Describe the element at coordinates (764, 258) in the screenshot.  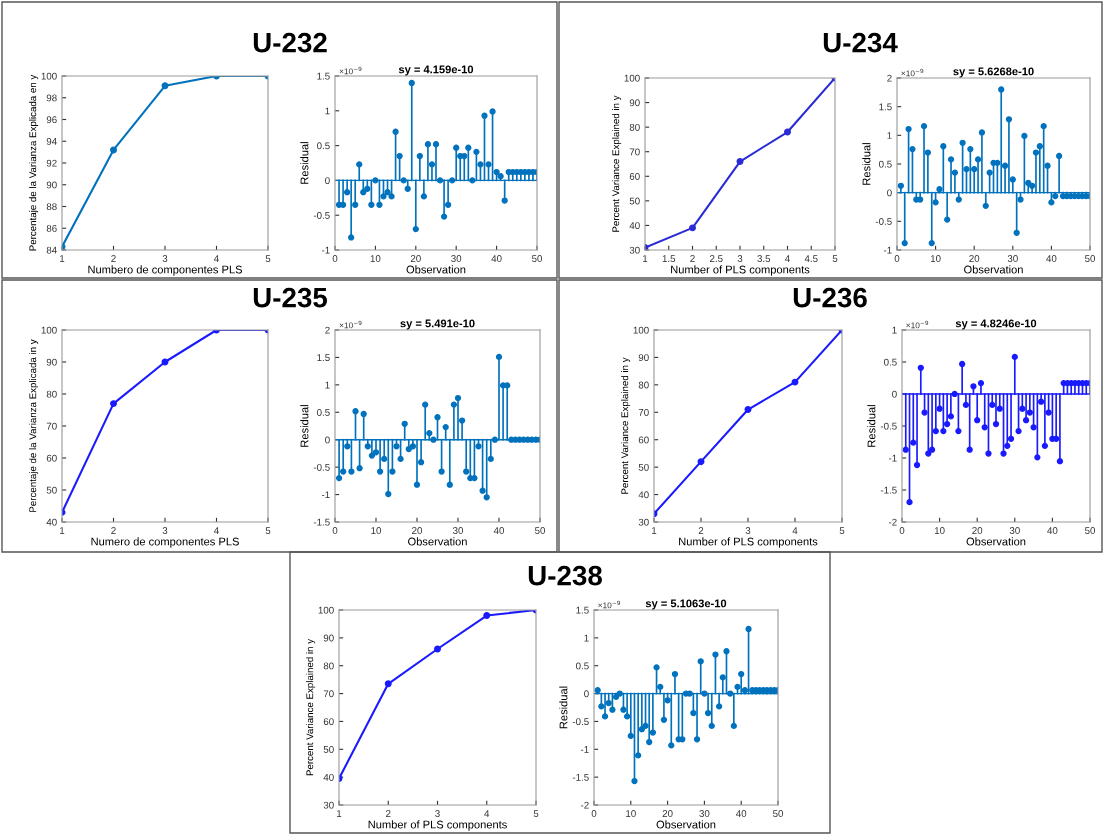
I see `x-tick-label: 3.5` at that location.